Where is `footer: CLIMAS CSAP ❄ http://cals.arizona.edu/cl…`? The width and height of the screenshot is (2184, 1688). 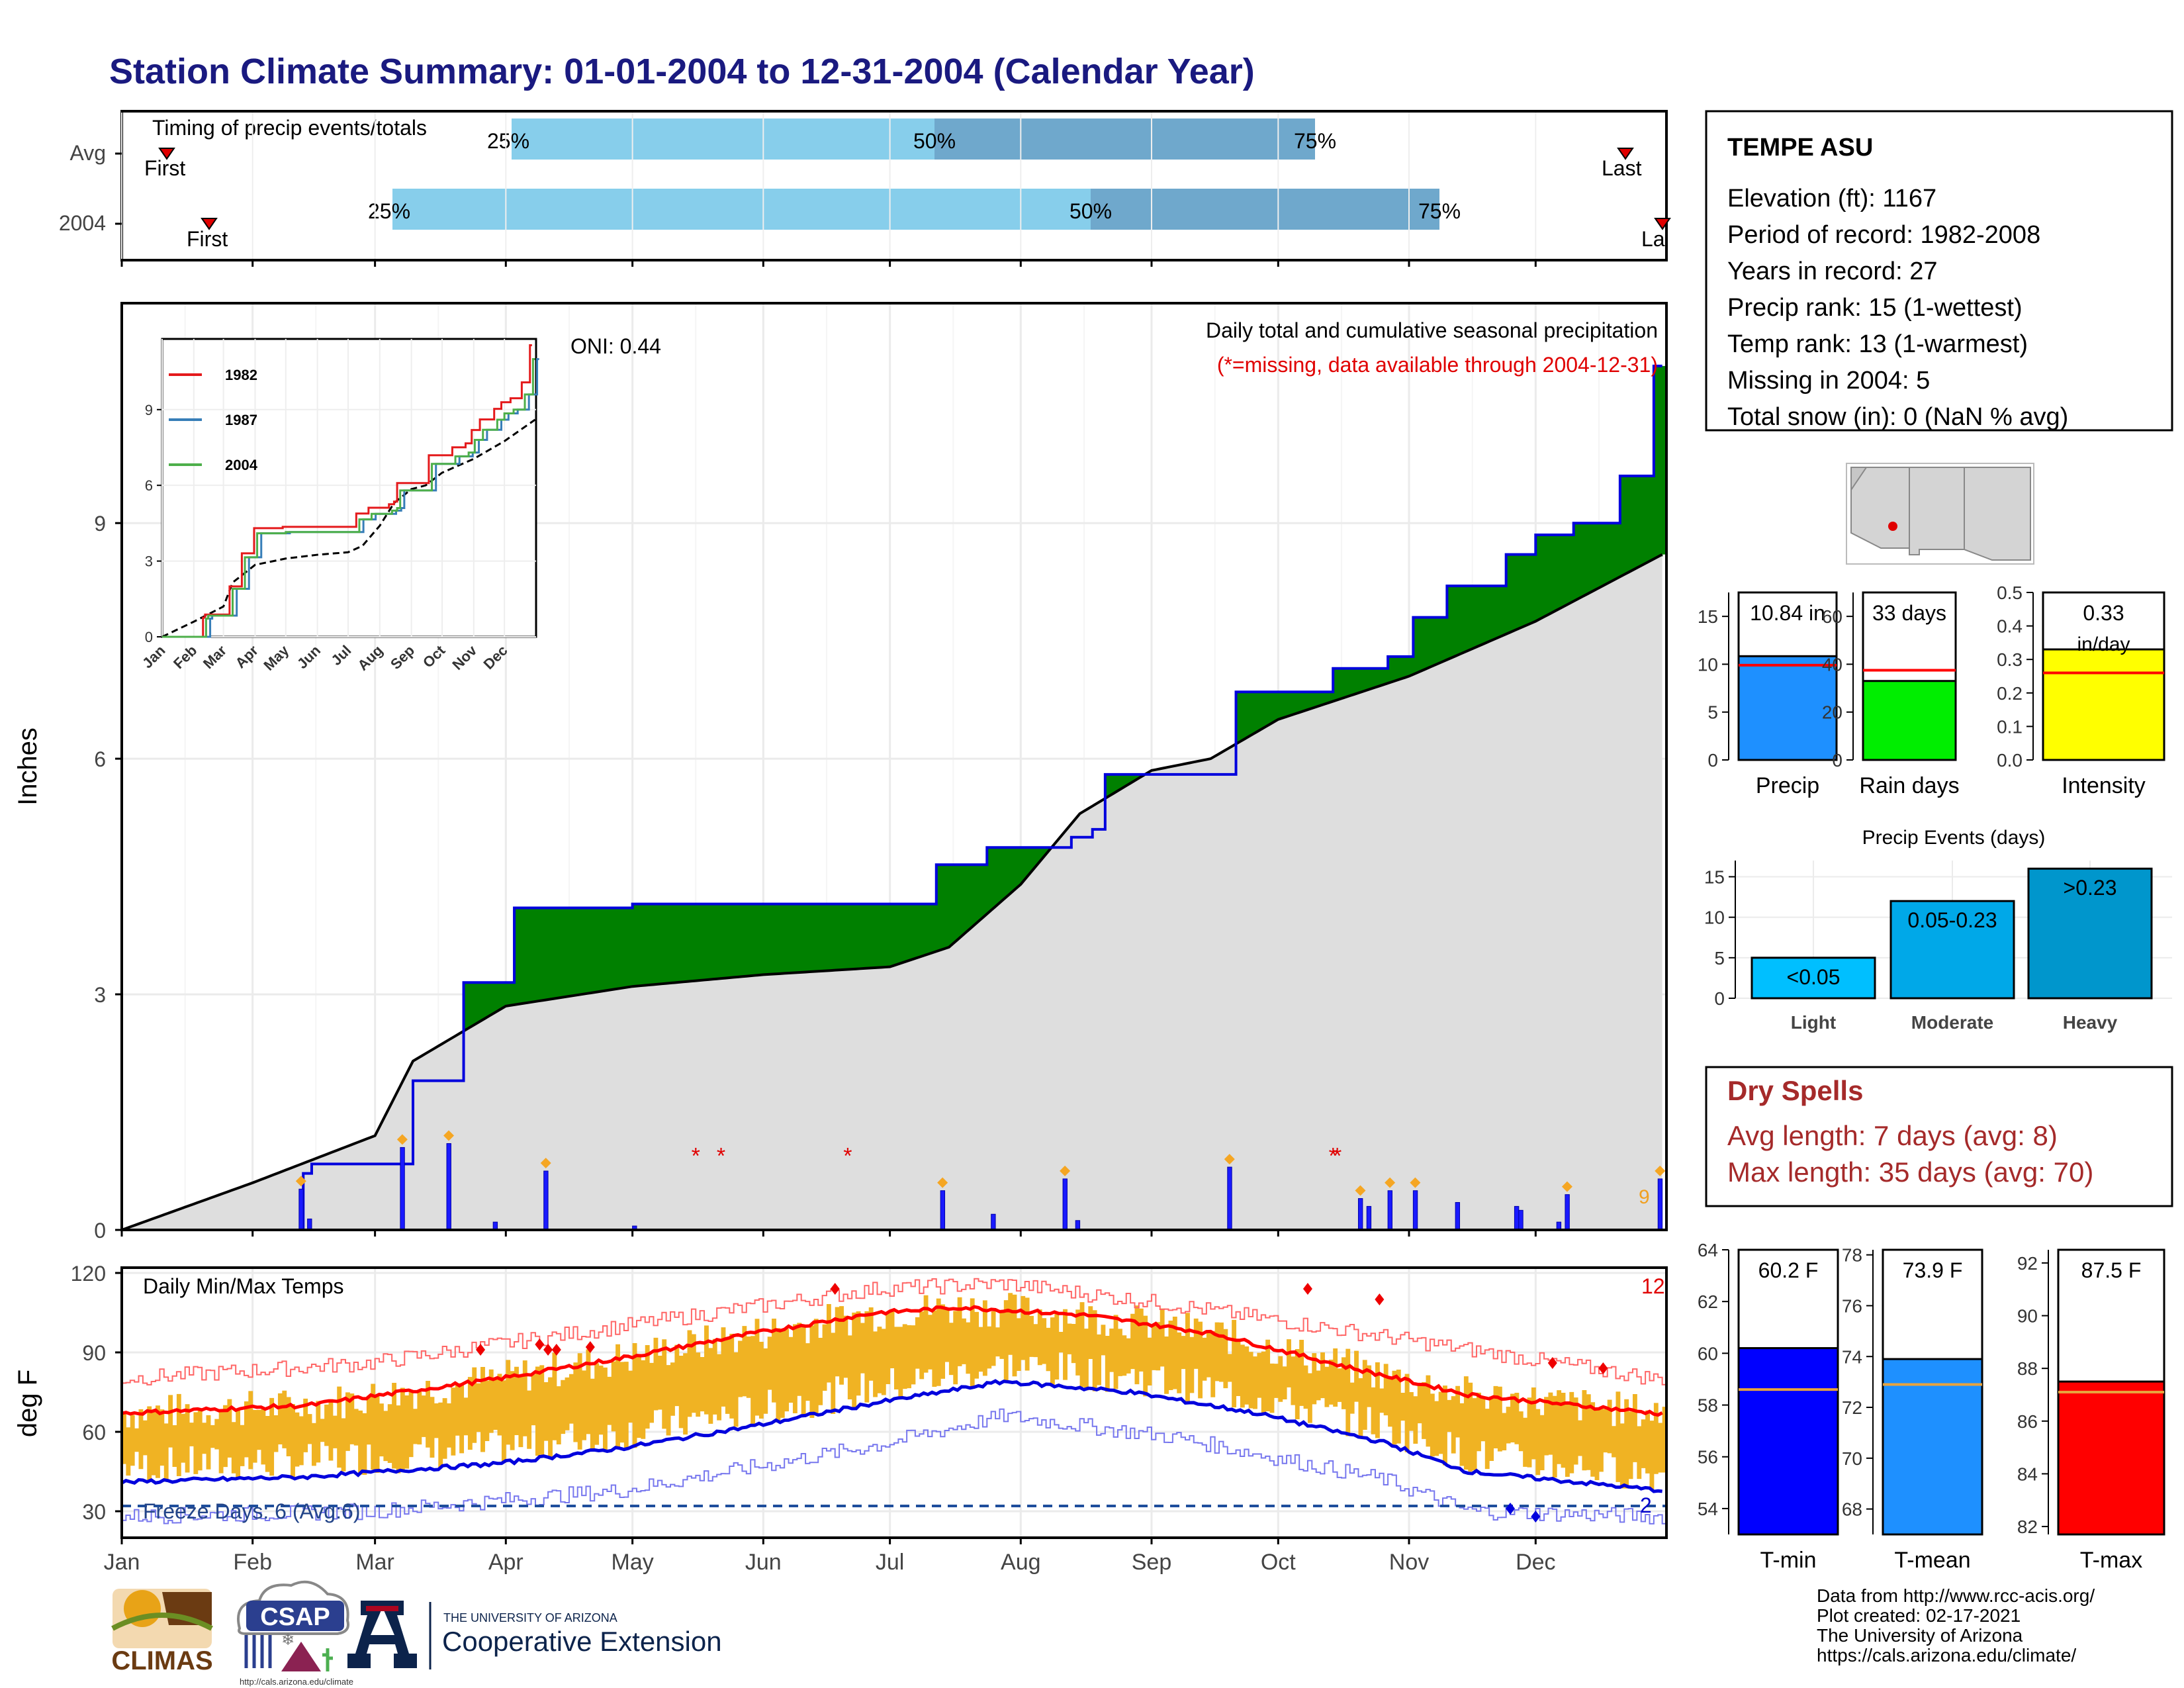 footer: CLIMAS CSAP ❄ http://cals.arizona.edu/cl… is located at coordinates (1103, 1633).